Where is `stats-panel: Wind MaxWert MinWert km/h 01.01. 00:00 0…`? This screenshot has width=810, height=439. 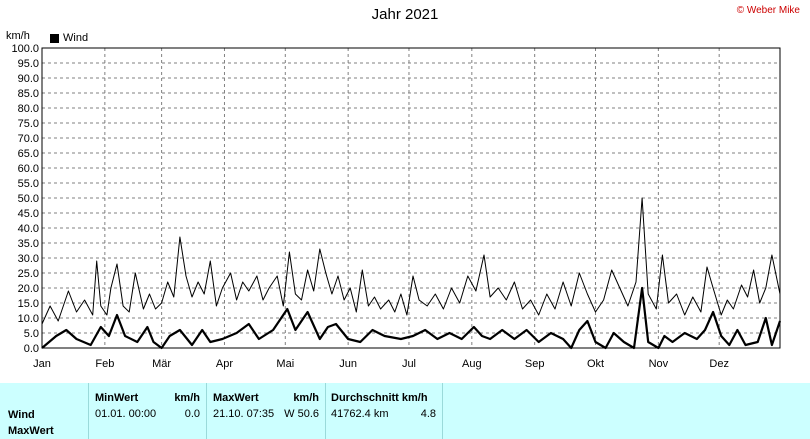 stats-panel: Wind MaxWert MinWert km/h 01.01. 00:00 0… is located at coordinates (405, 411).